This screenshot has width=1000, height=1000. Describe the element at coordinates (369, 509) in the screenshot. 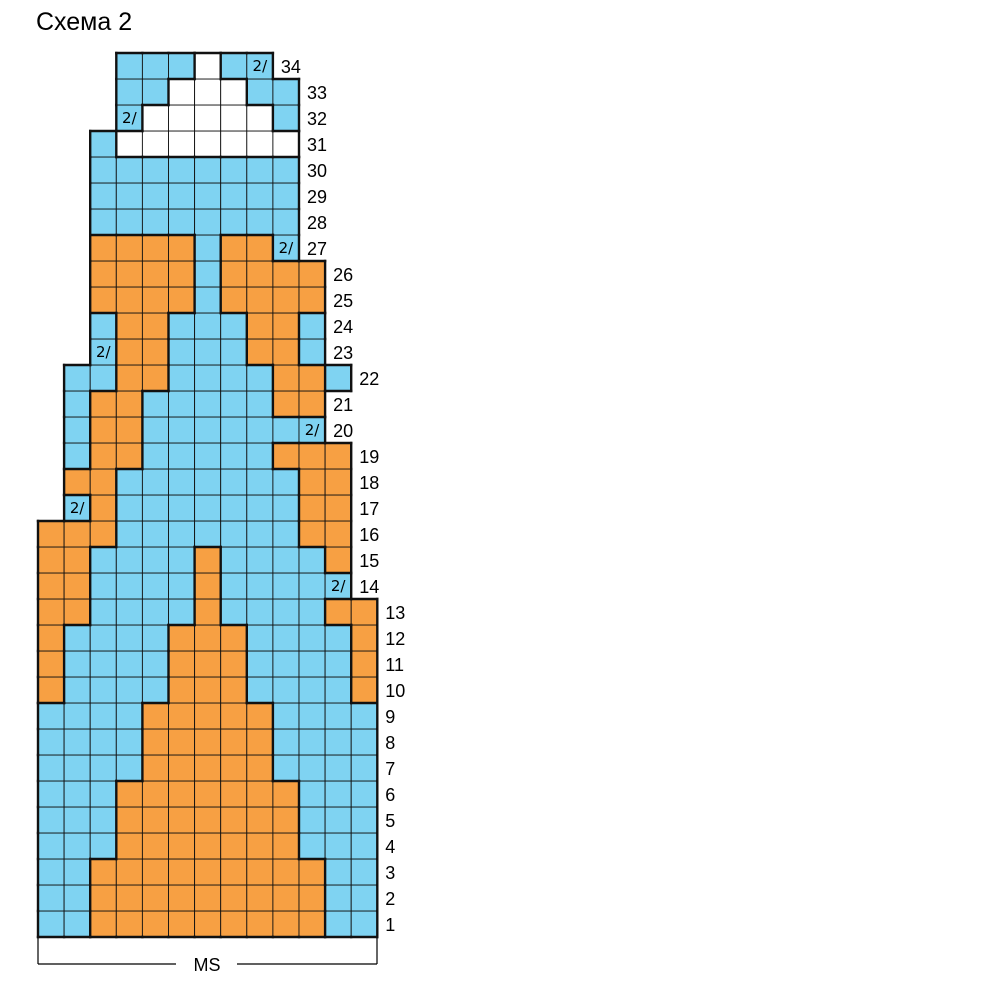

I see `row-number-label: 17` at that location.